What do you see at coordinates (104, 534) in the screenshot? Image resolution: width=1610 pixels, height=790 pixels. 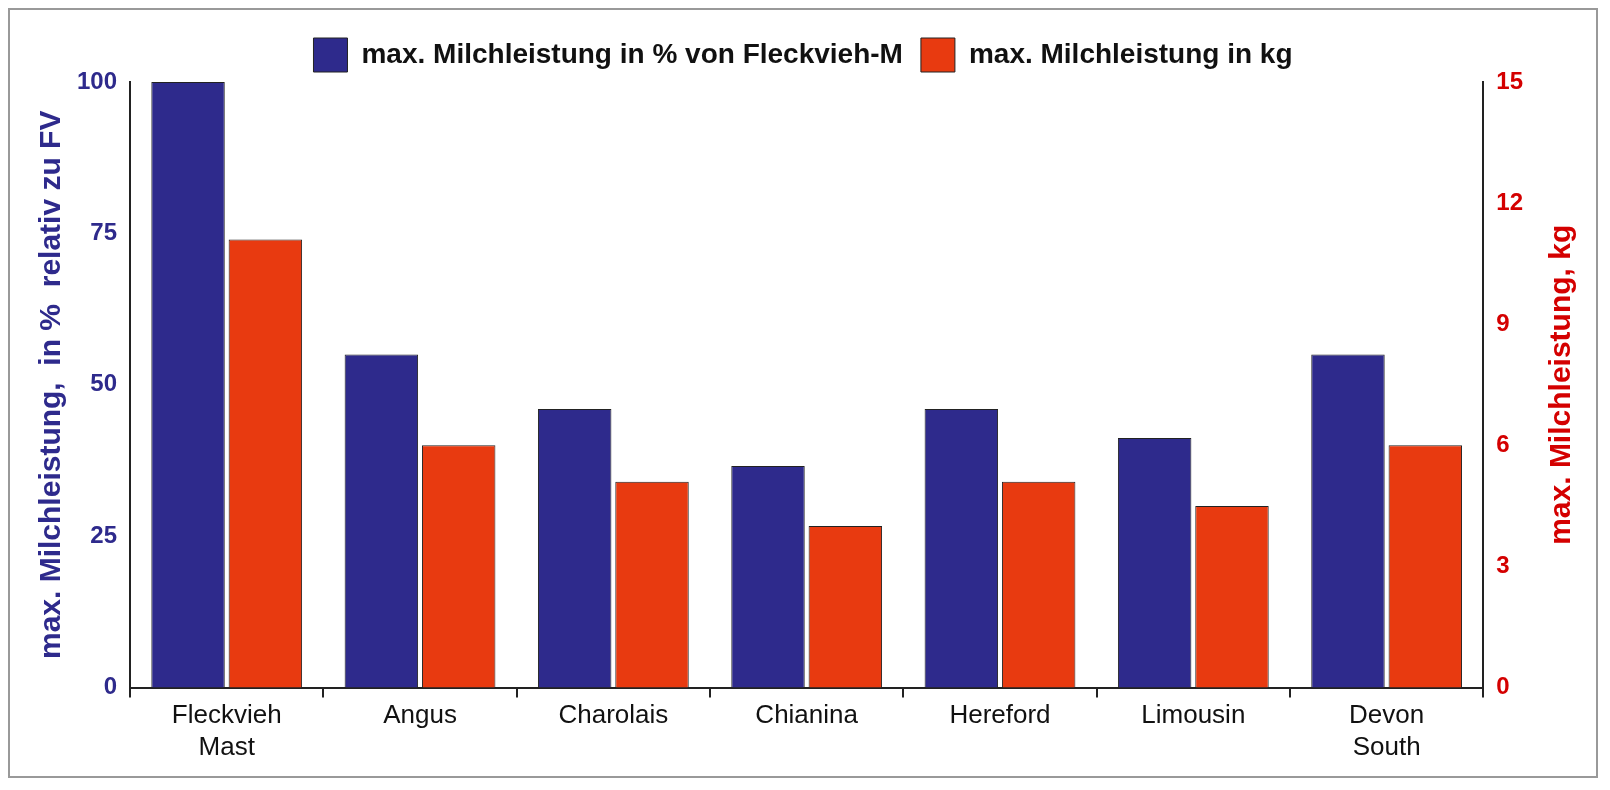 I see `y-tick-label: 25` at bounding box center [104, 534].